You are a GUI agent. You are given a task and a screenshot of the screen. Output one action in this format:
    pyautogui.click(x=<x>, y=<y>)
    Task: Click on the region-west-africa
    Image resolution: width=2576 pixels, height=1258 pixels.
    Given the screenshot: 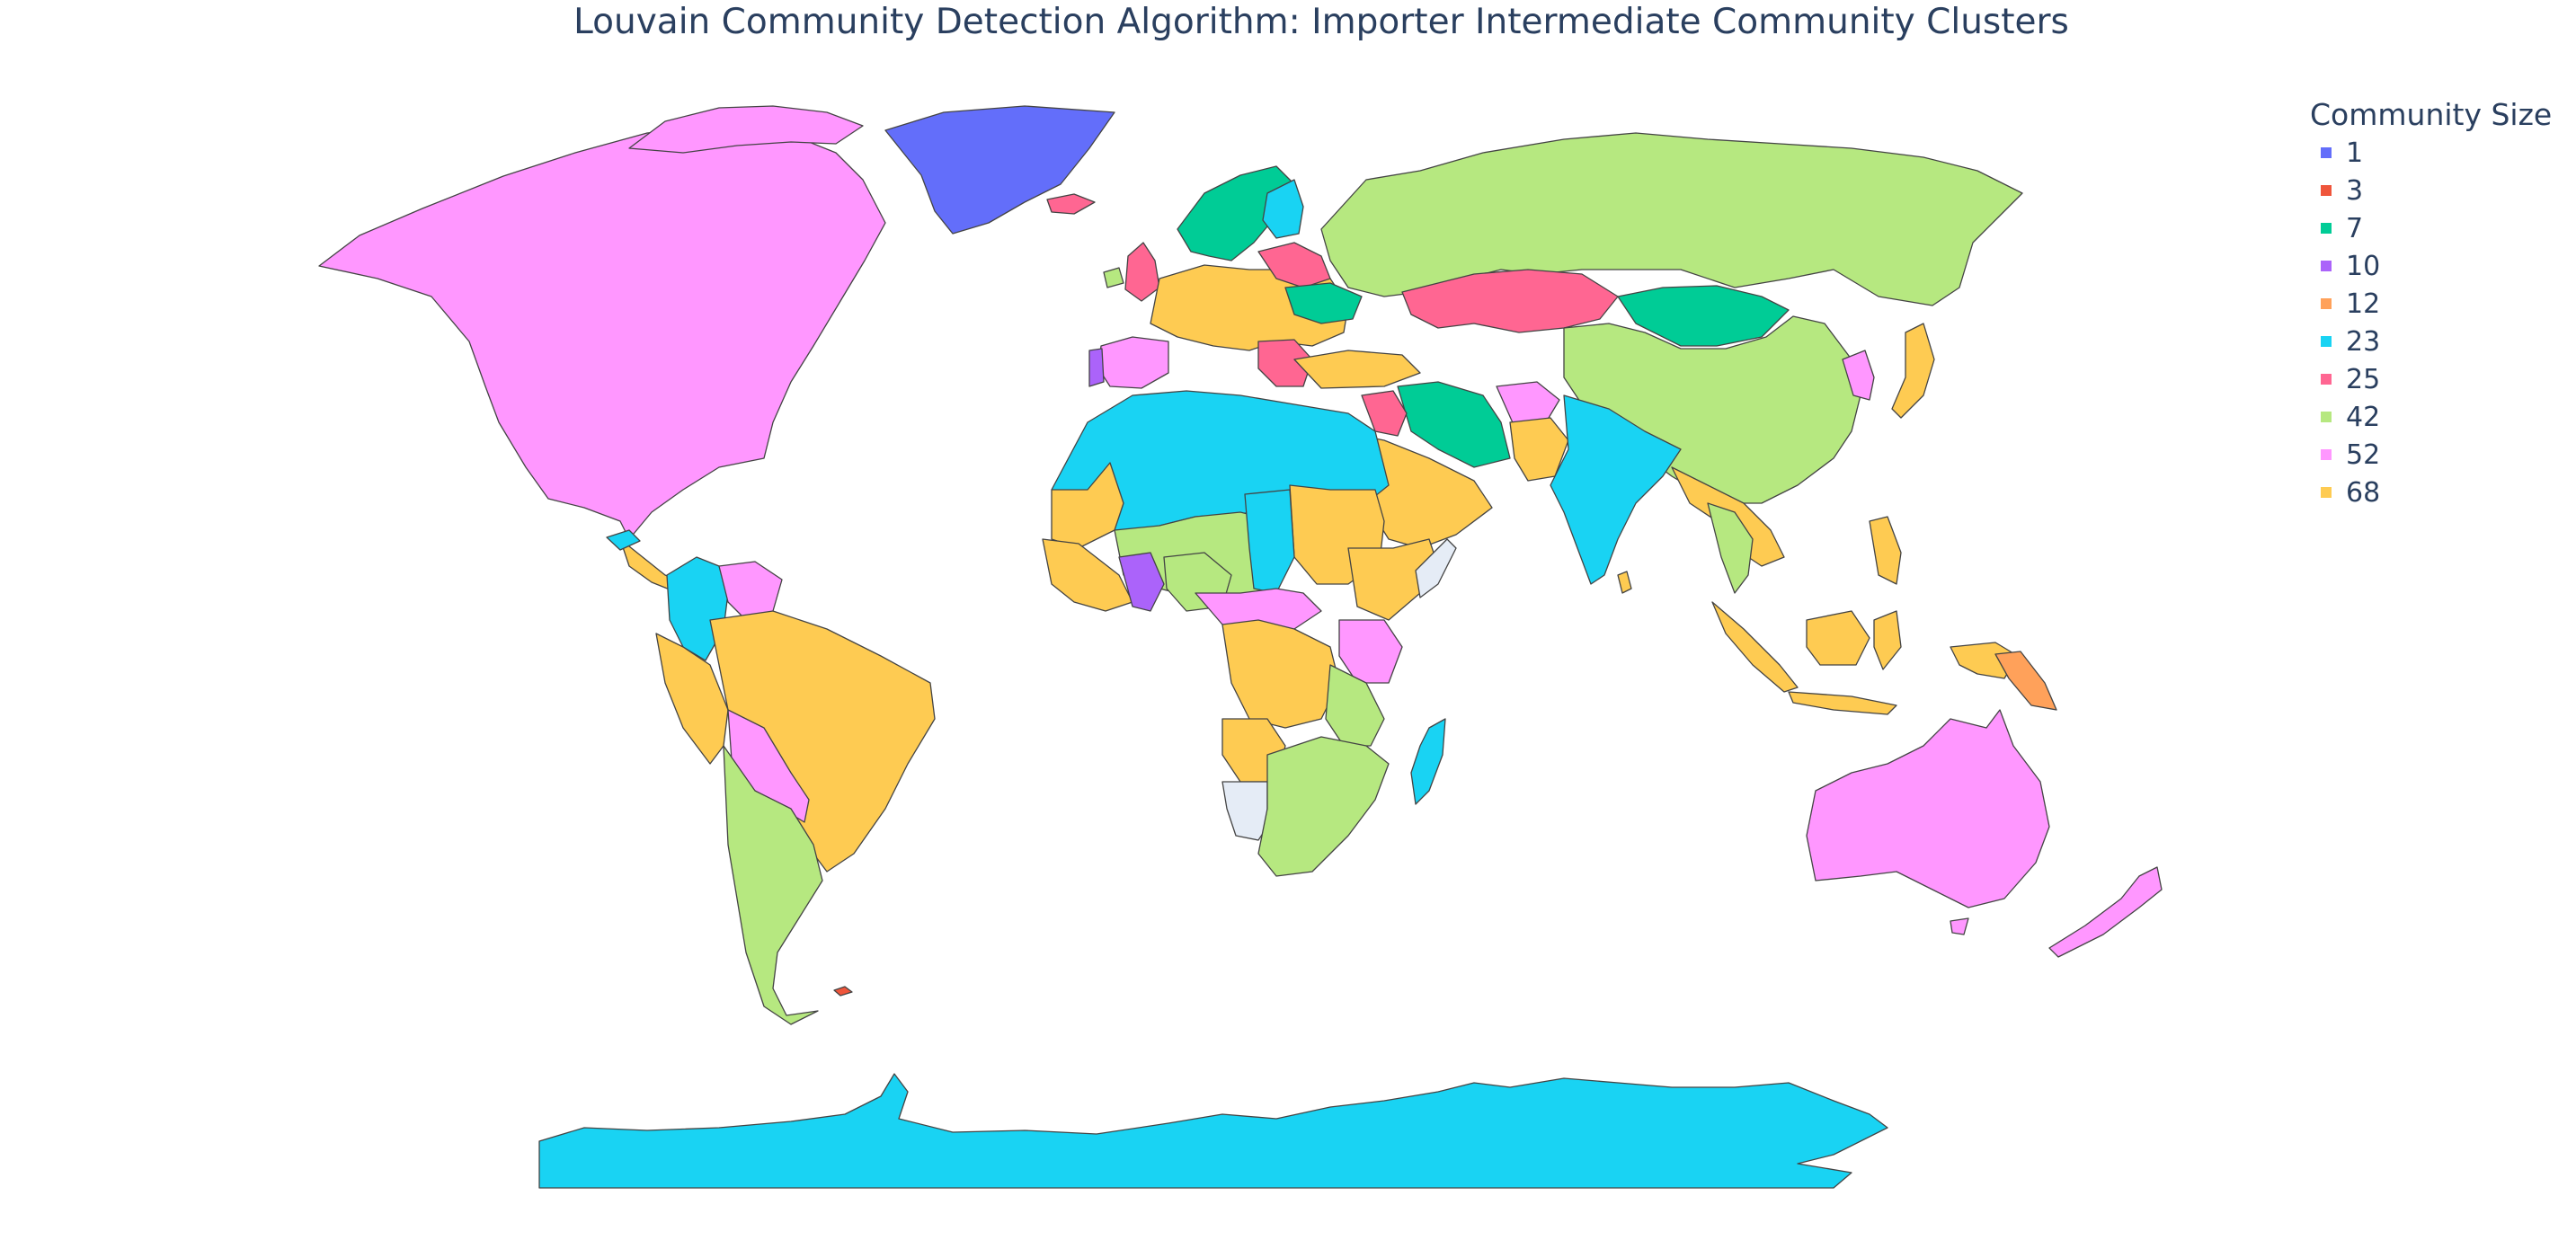 What is the action you would take?
    pyautogui.click(x=1087, y=575)
    